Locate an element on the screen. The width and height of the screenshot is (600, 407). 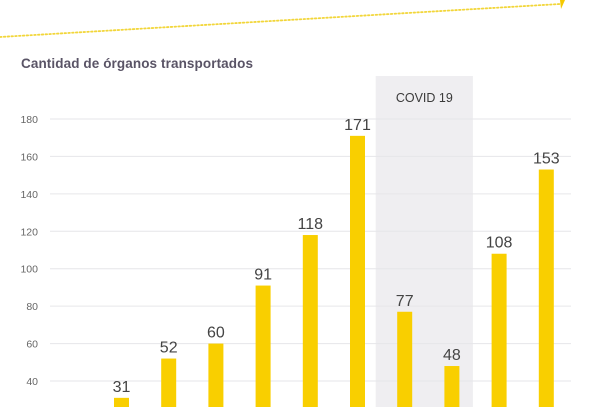
data-label-9: 153 is located at coordinates (546, 159).